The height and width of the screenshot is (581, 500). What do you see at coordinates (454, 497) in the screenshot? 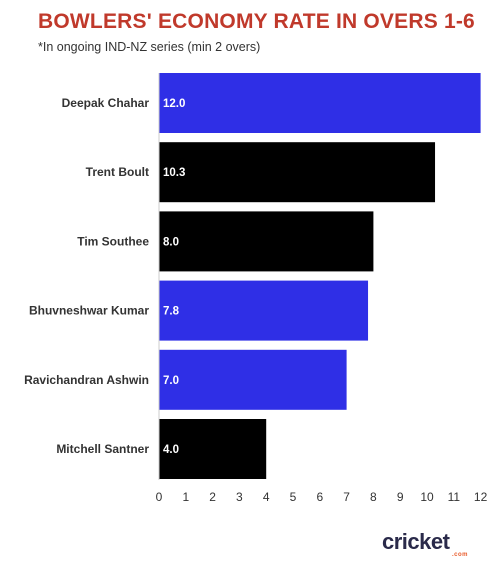
I see `x-tick-label: 11` at bounding box center [454, 497].